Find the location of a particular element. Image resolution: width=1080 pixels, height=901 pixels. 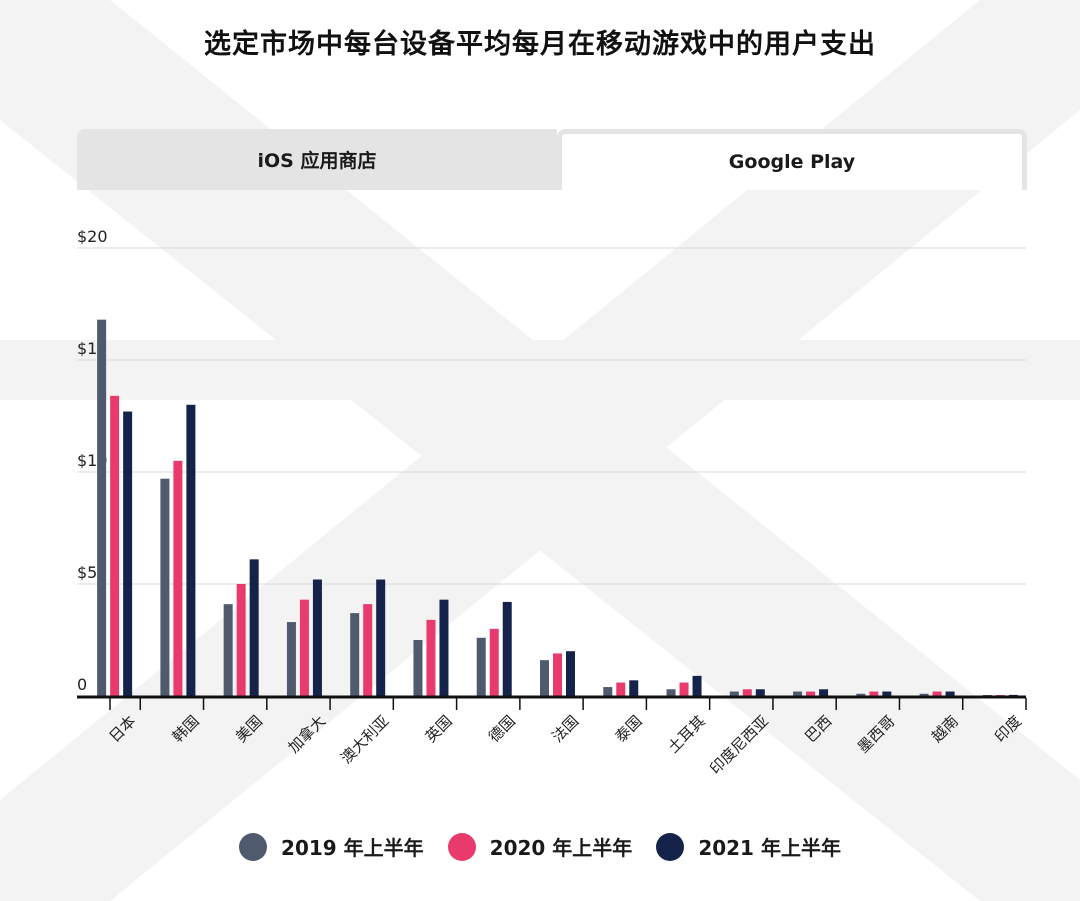

x-tick-label-2: 美国 is located at coordinates (249, 729).